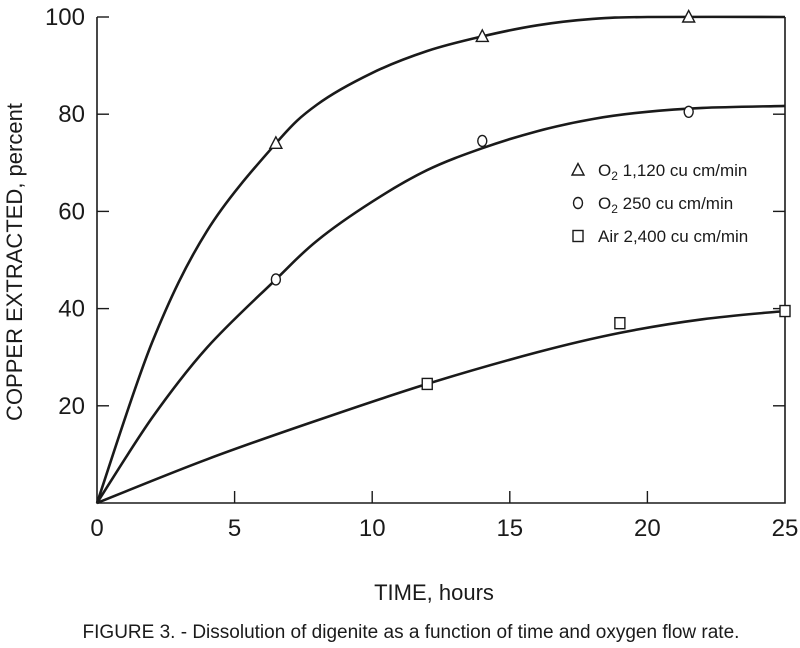 The image size is (800, 648). I want to click on x-tick-label: 10, so click(372, 528).